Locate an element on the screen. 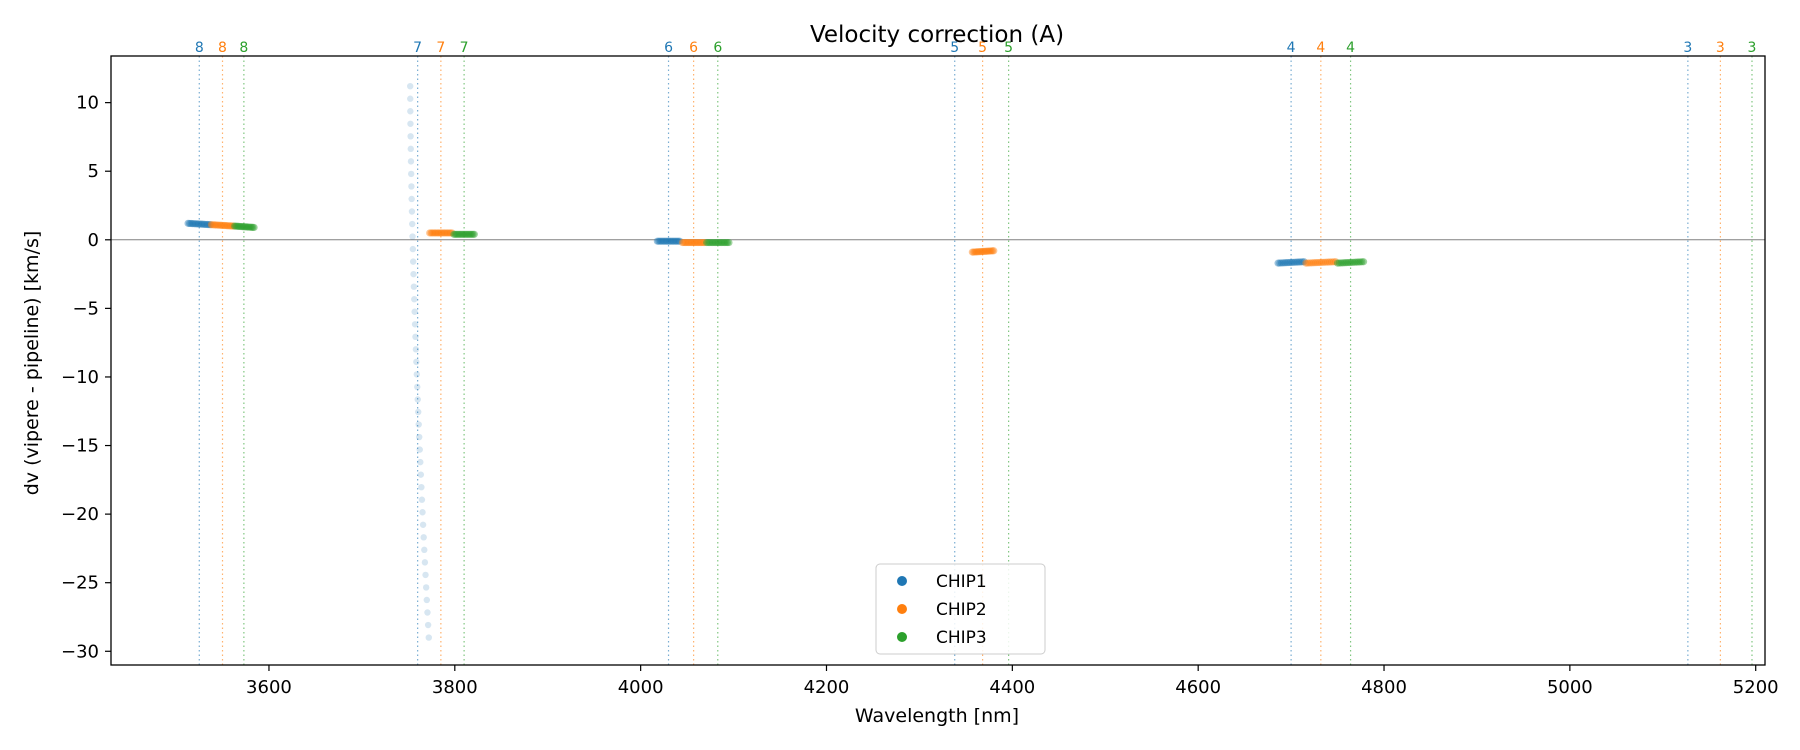 Image resolution: width=1800 pixels, height=750 pixels. x-tick-label: 4000 is located at coordinates (641, 687).